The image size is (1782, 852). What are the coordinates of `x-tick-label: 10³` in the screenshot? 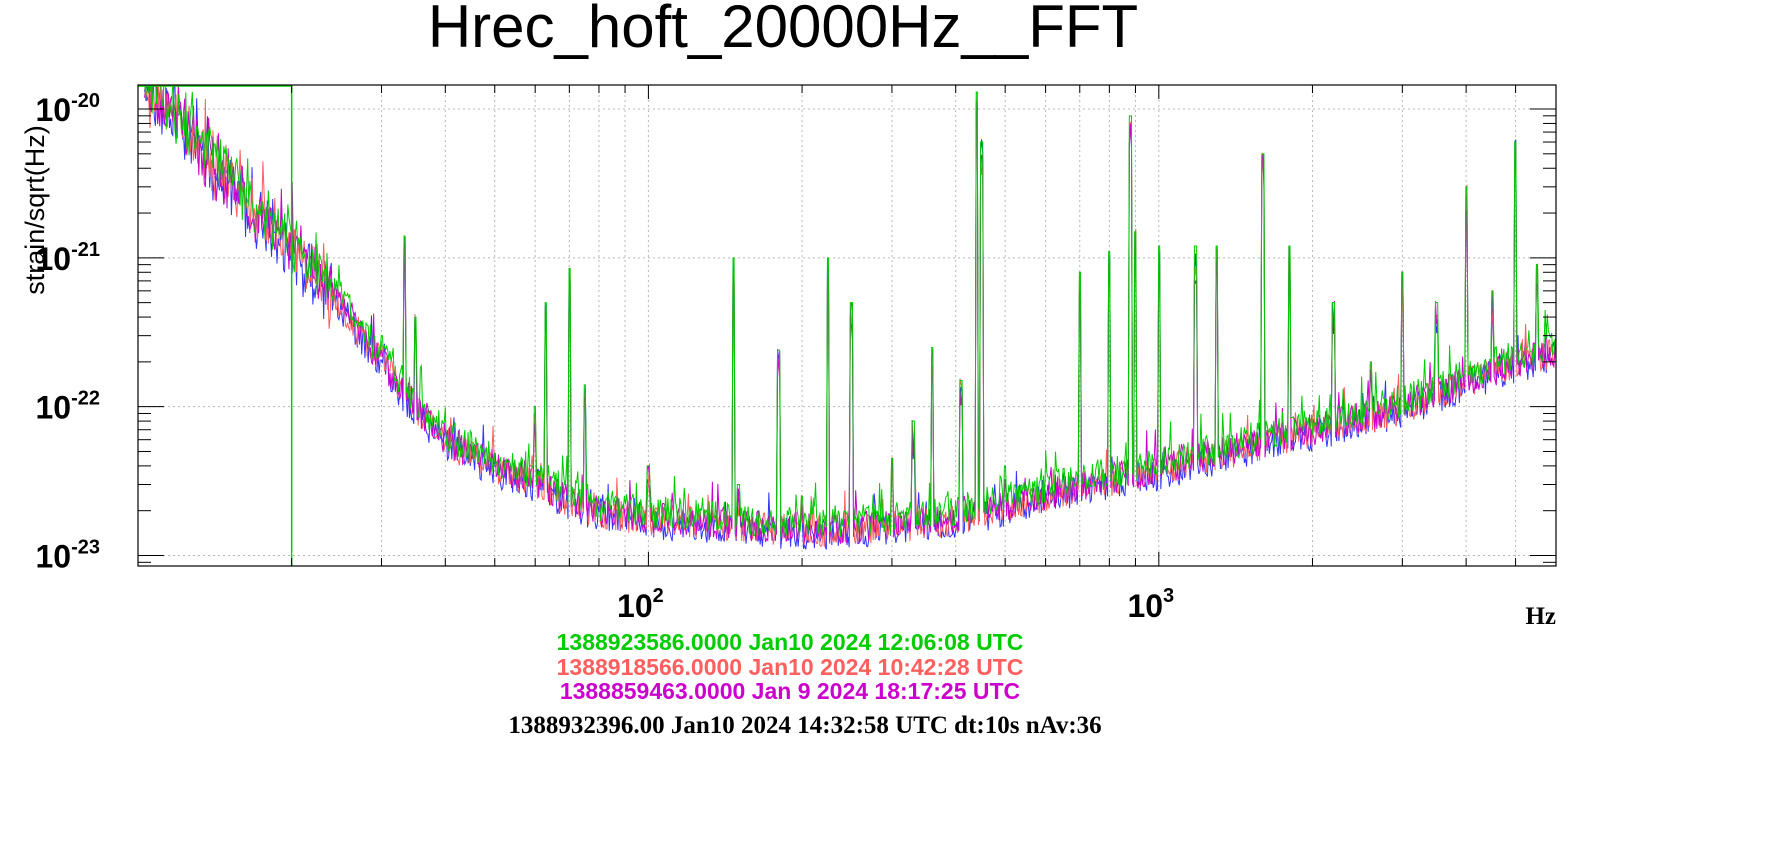 It's located at (1150, 604).